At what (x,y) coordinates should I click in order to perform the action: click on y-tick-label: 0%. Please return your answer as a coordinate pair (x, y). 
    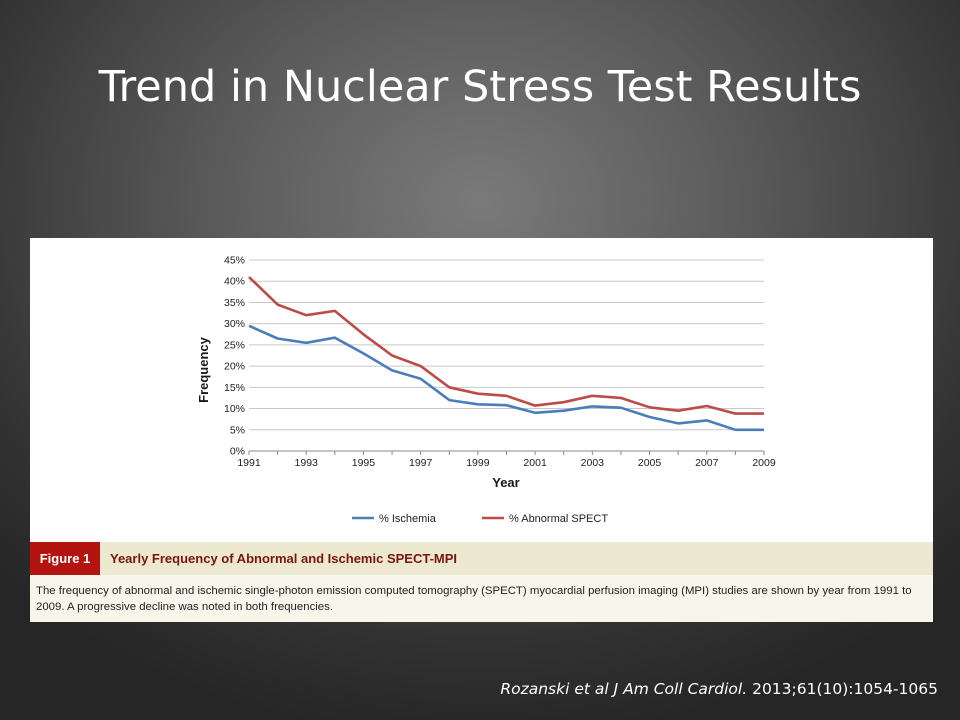
    Looking at the image, I should click on (237, 452).